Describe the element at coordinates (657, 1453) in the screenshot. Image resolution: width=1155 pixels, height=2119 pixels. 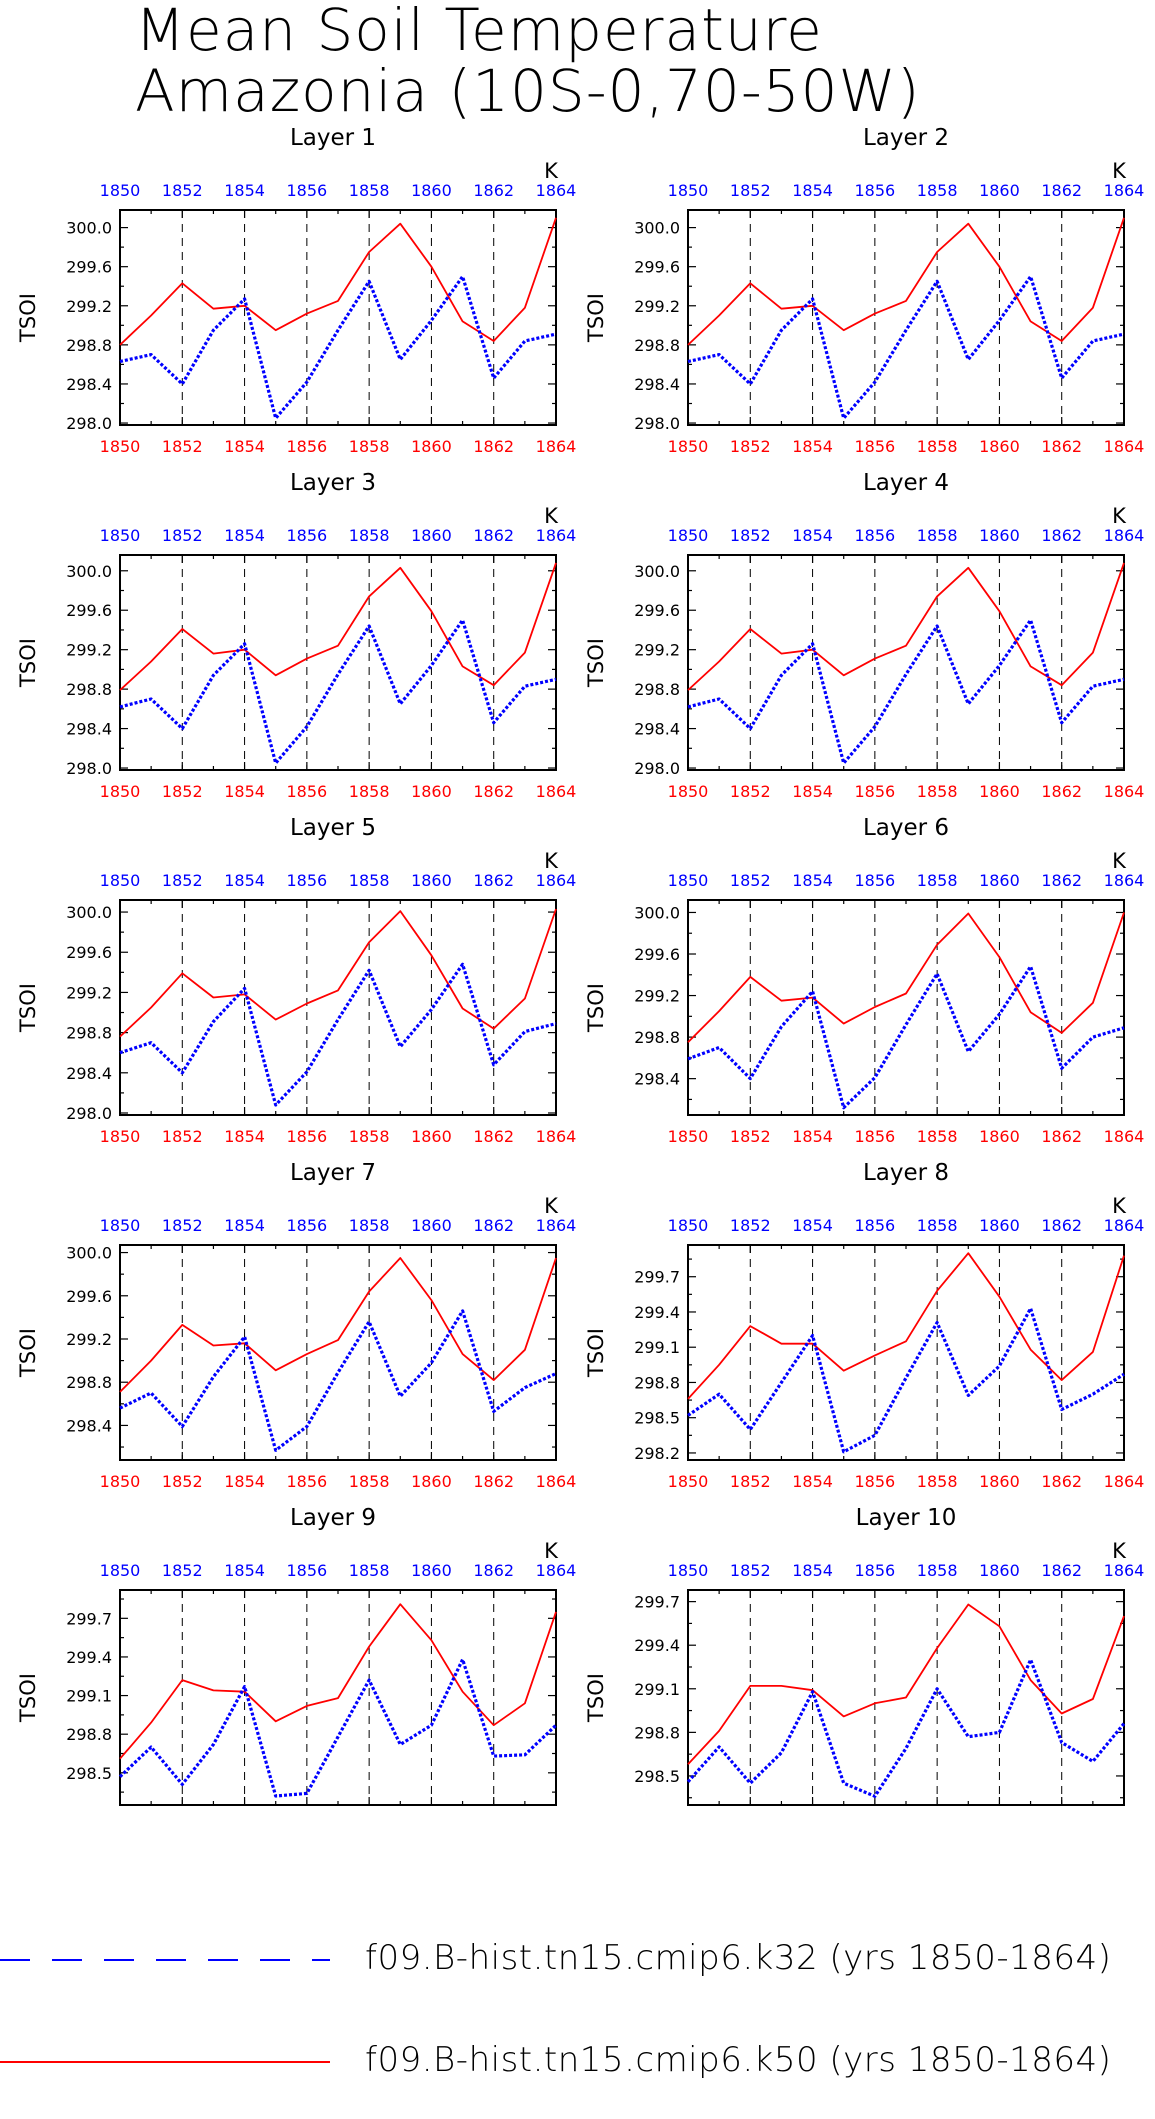
I see `y-tick-label: 298.2` at that location.